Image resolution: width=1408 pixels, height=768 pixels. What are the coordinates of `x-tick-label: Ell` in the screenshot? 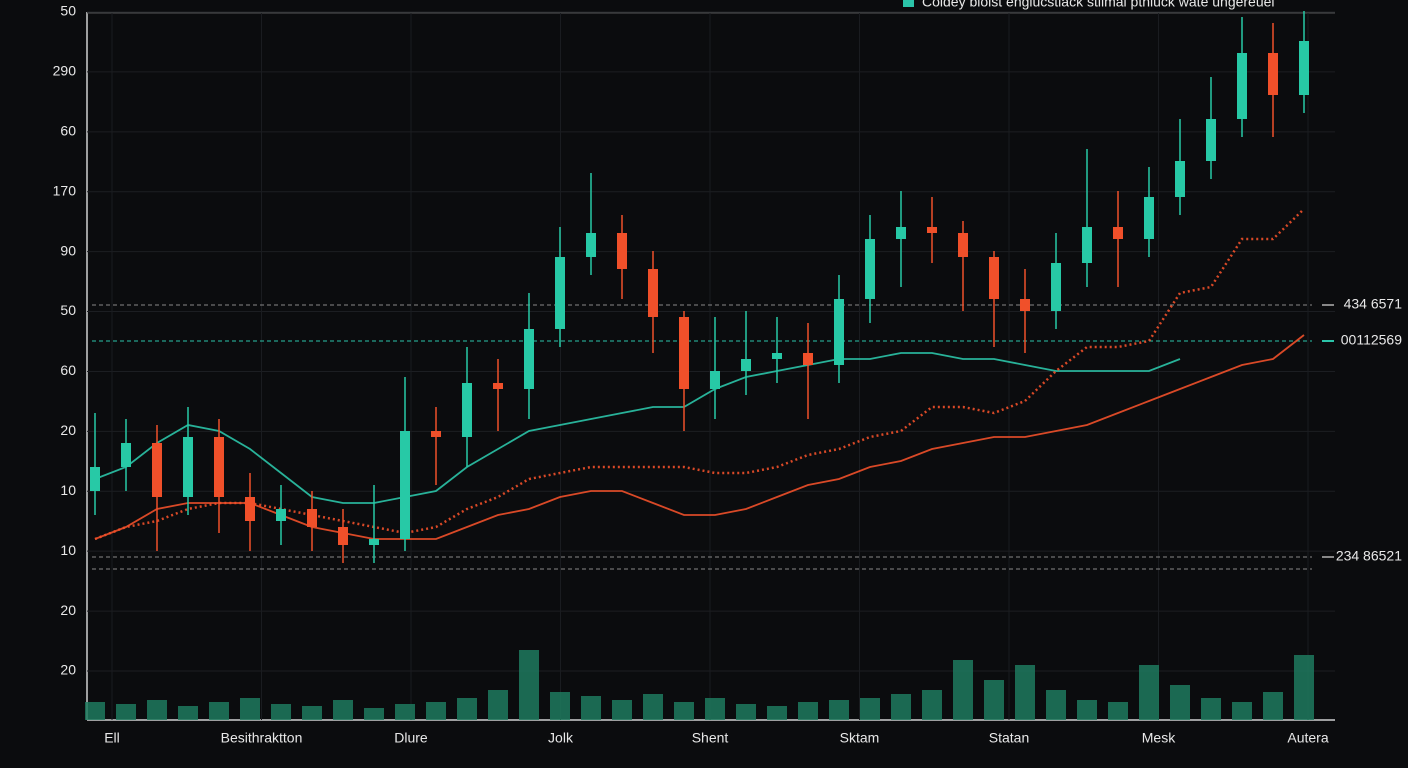 It's located at (112, 738).